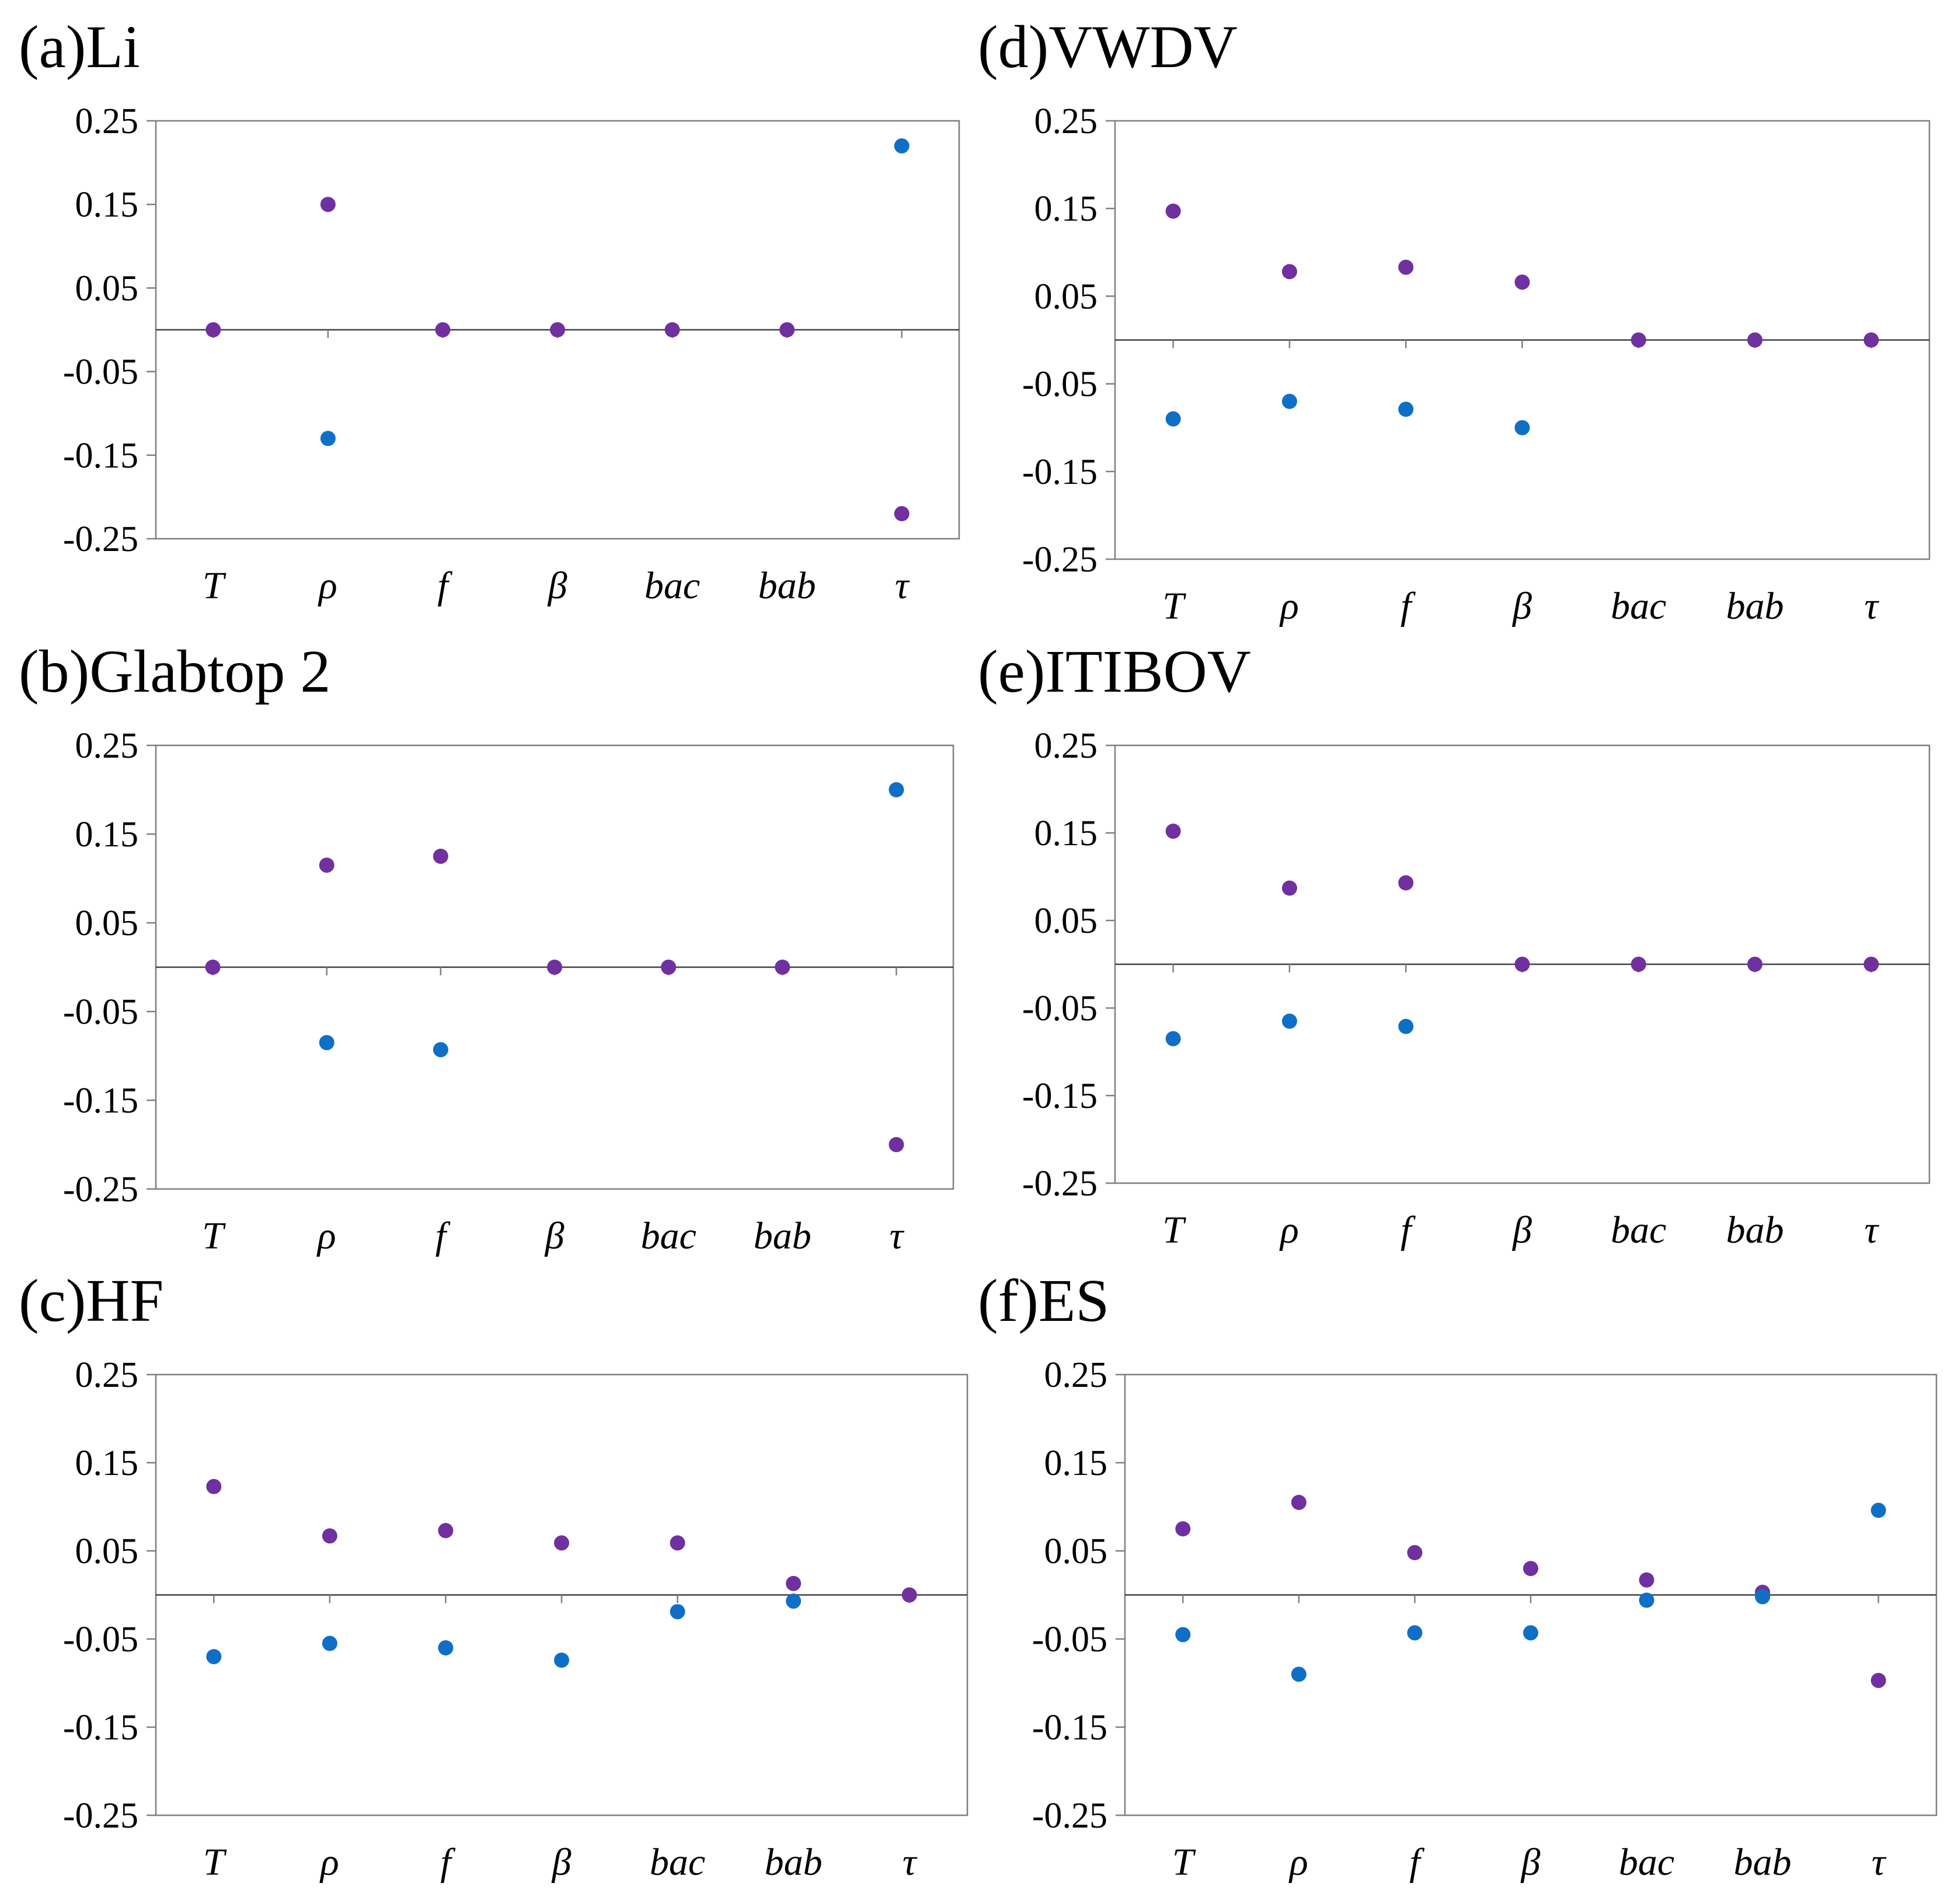  What do you see at coordinates (91, 1300) in the screenshot?
I see `panel-title: (c)HF` at bounding box center [91, 1300].